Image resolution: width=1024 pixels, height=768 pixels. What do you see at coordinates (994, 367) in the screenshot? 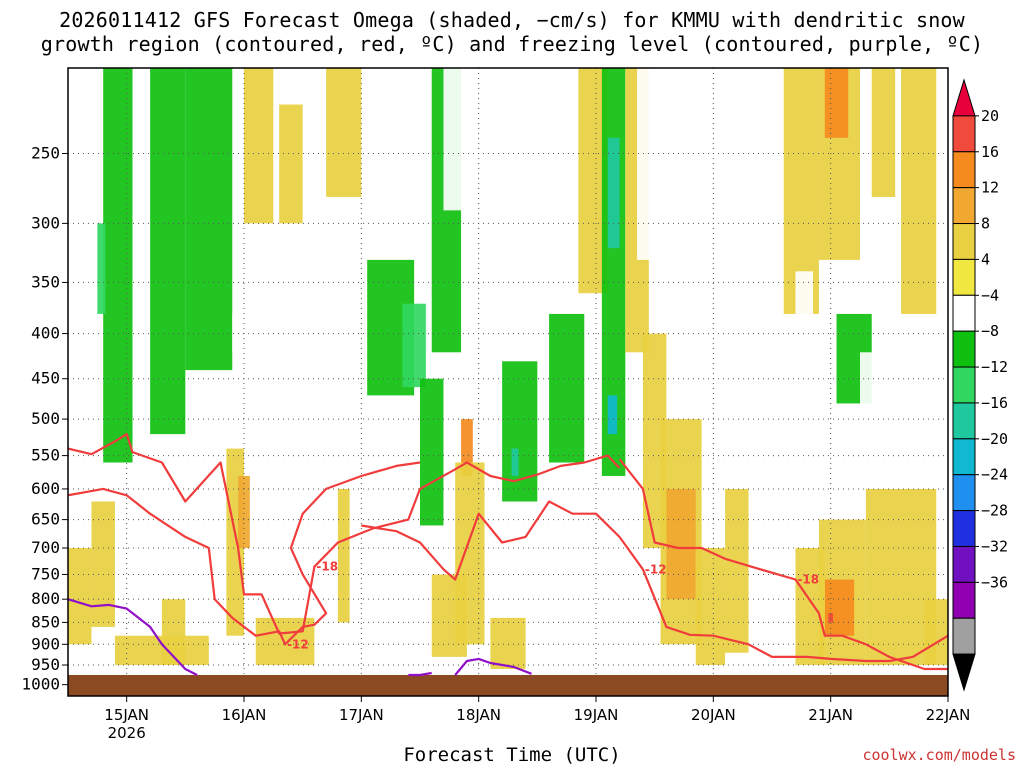
I see `colorbar-label: −12` at bounding box center [994, 367].